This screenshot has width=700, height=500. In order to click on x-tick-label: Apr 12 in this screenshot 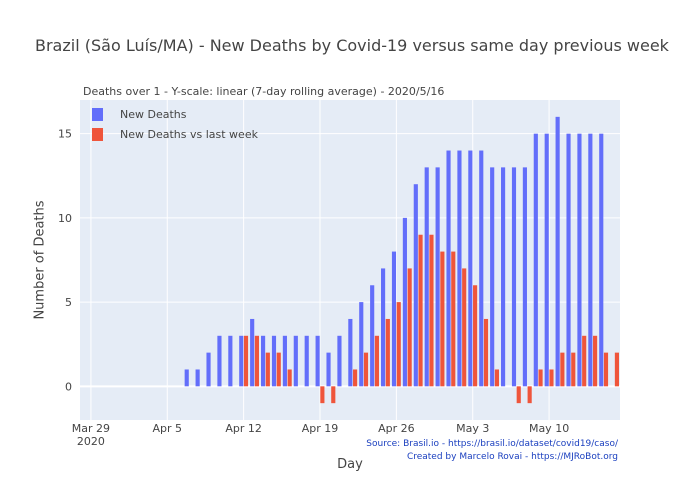, I will do `click(243, 428)`.